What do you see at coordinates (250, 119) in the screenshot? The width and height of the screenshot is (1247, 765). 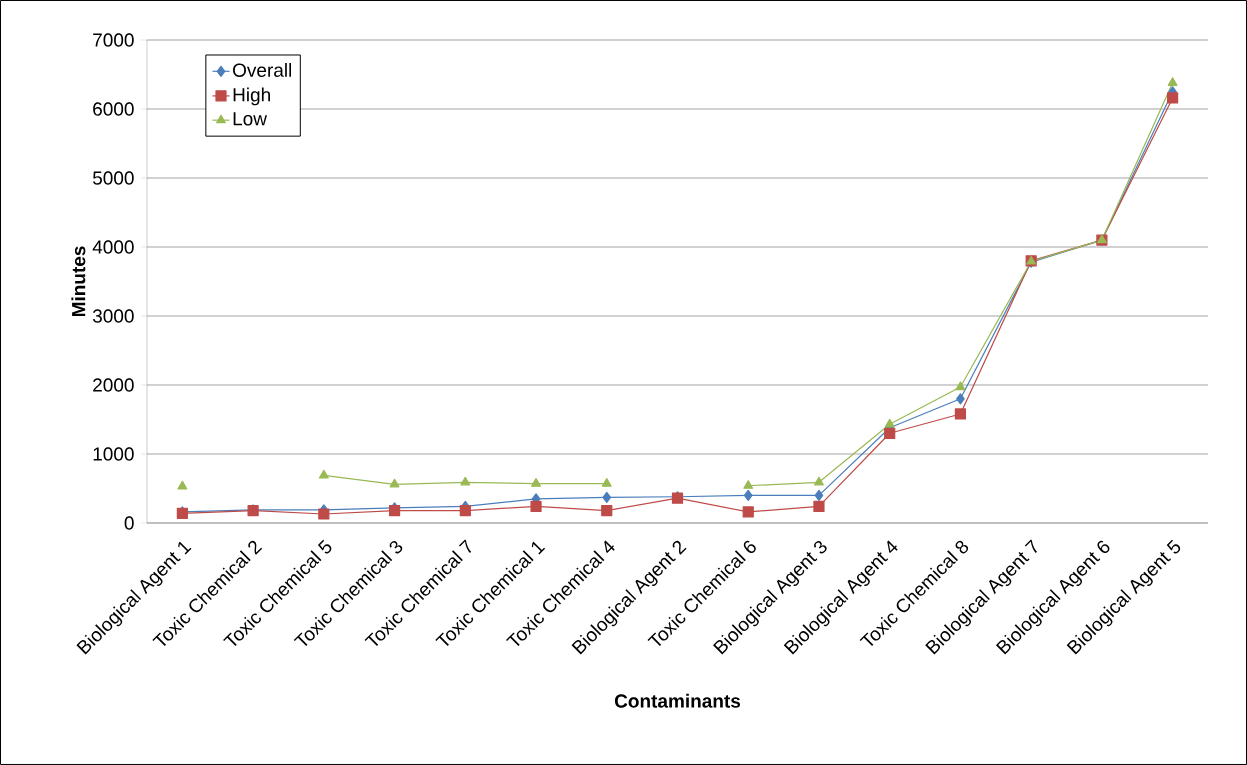 I see `legend-label: Low` at bounding box center [250, 119].